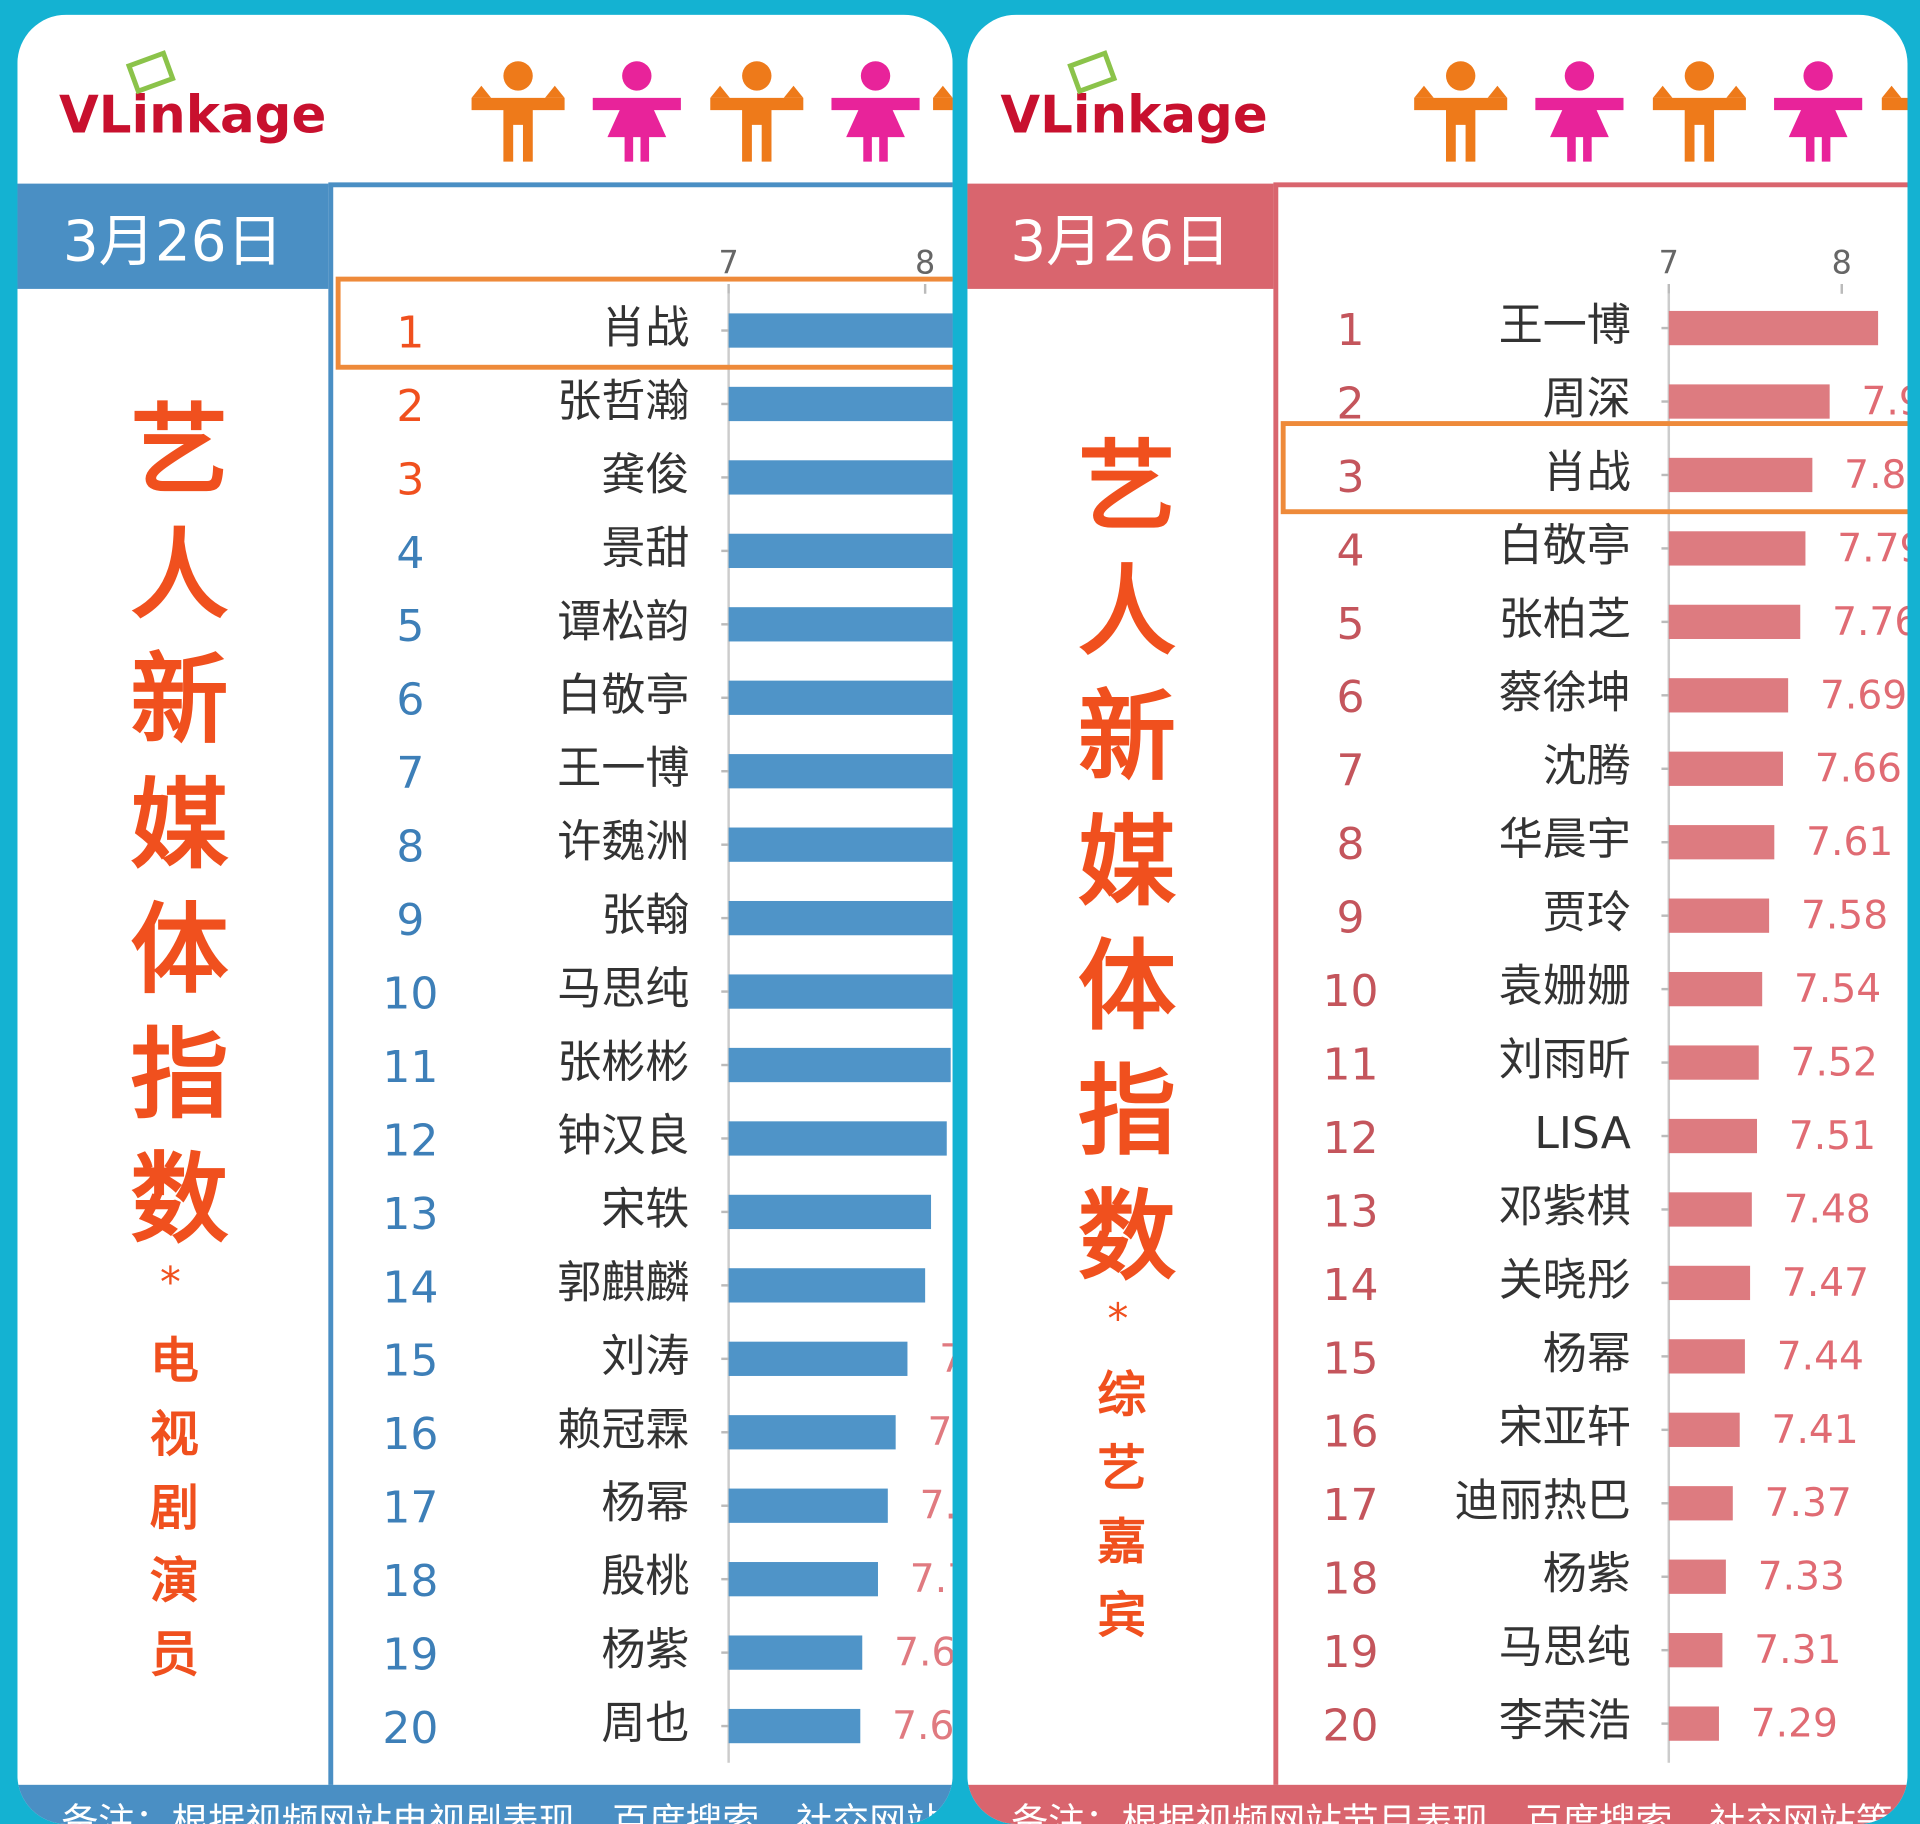  What do you see at coordinates (623, 1282) in the screenshot?
I see `name: 郭麒麟` at bounding box center [623, 1282].